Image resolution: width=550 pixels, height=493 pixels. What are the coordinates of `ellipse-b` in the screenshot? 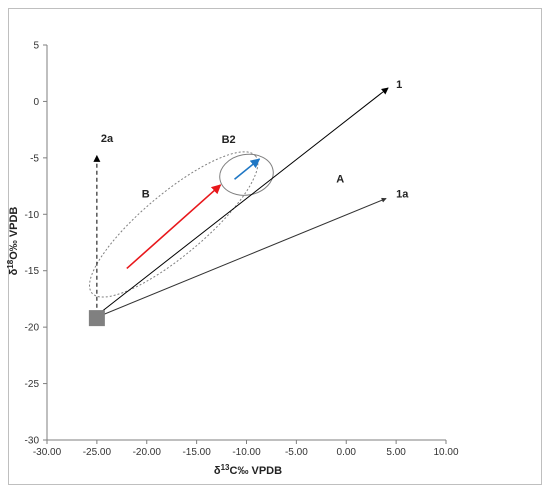 It's located at (174, 224).